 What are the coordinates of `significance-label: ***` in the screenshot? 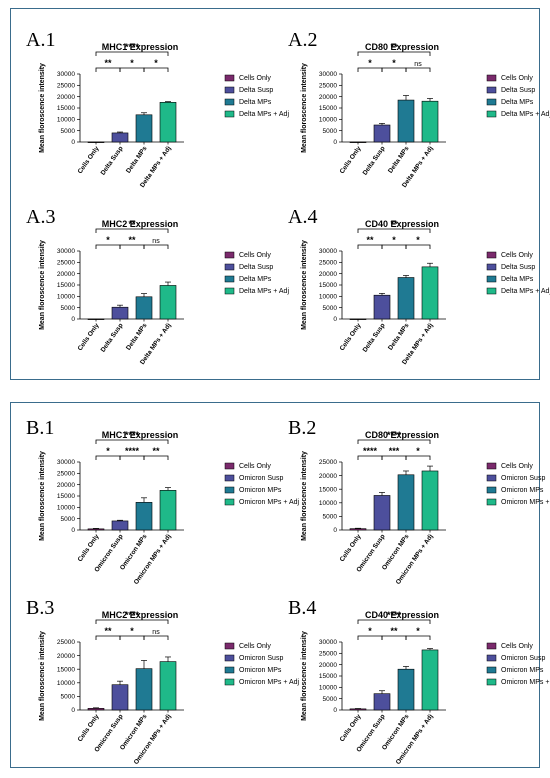 It's located at (394, 451).